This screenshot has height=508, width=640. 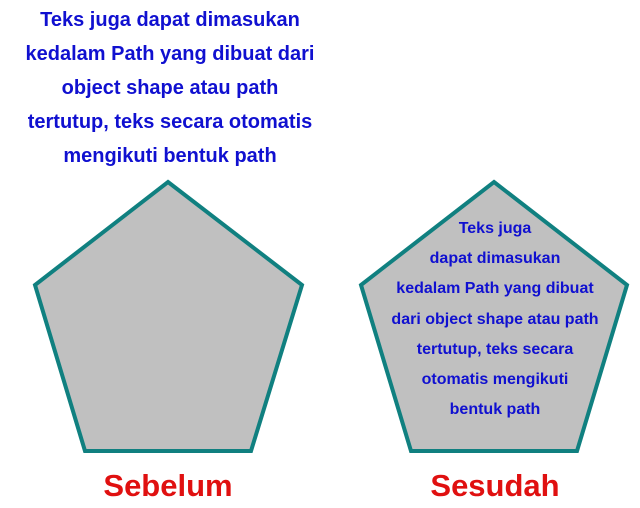 What do you see at coordinates (495, 259) in the screenshot?
I see `path-text-line-2: dapat dimasukan` at bounding box center [495, 259].